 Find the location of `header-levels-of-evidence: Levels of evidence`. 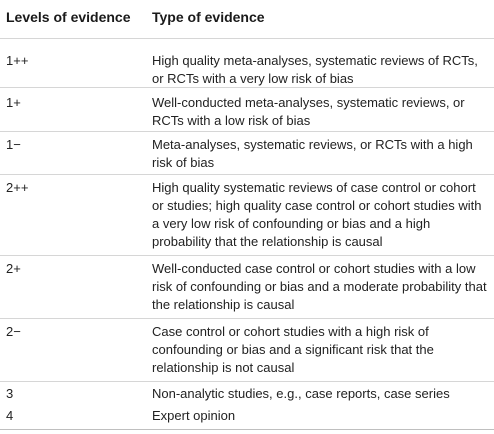

header-levels-of-evidence: Levels of evidence is located at coordinates (68, 17).